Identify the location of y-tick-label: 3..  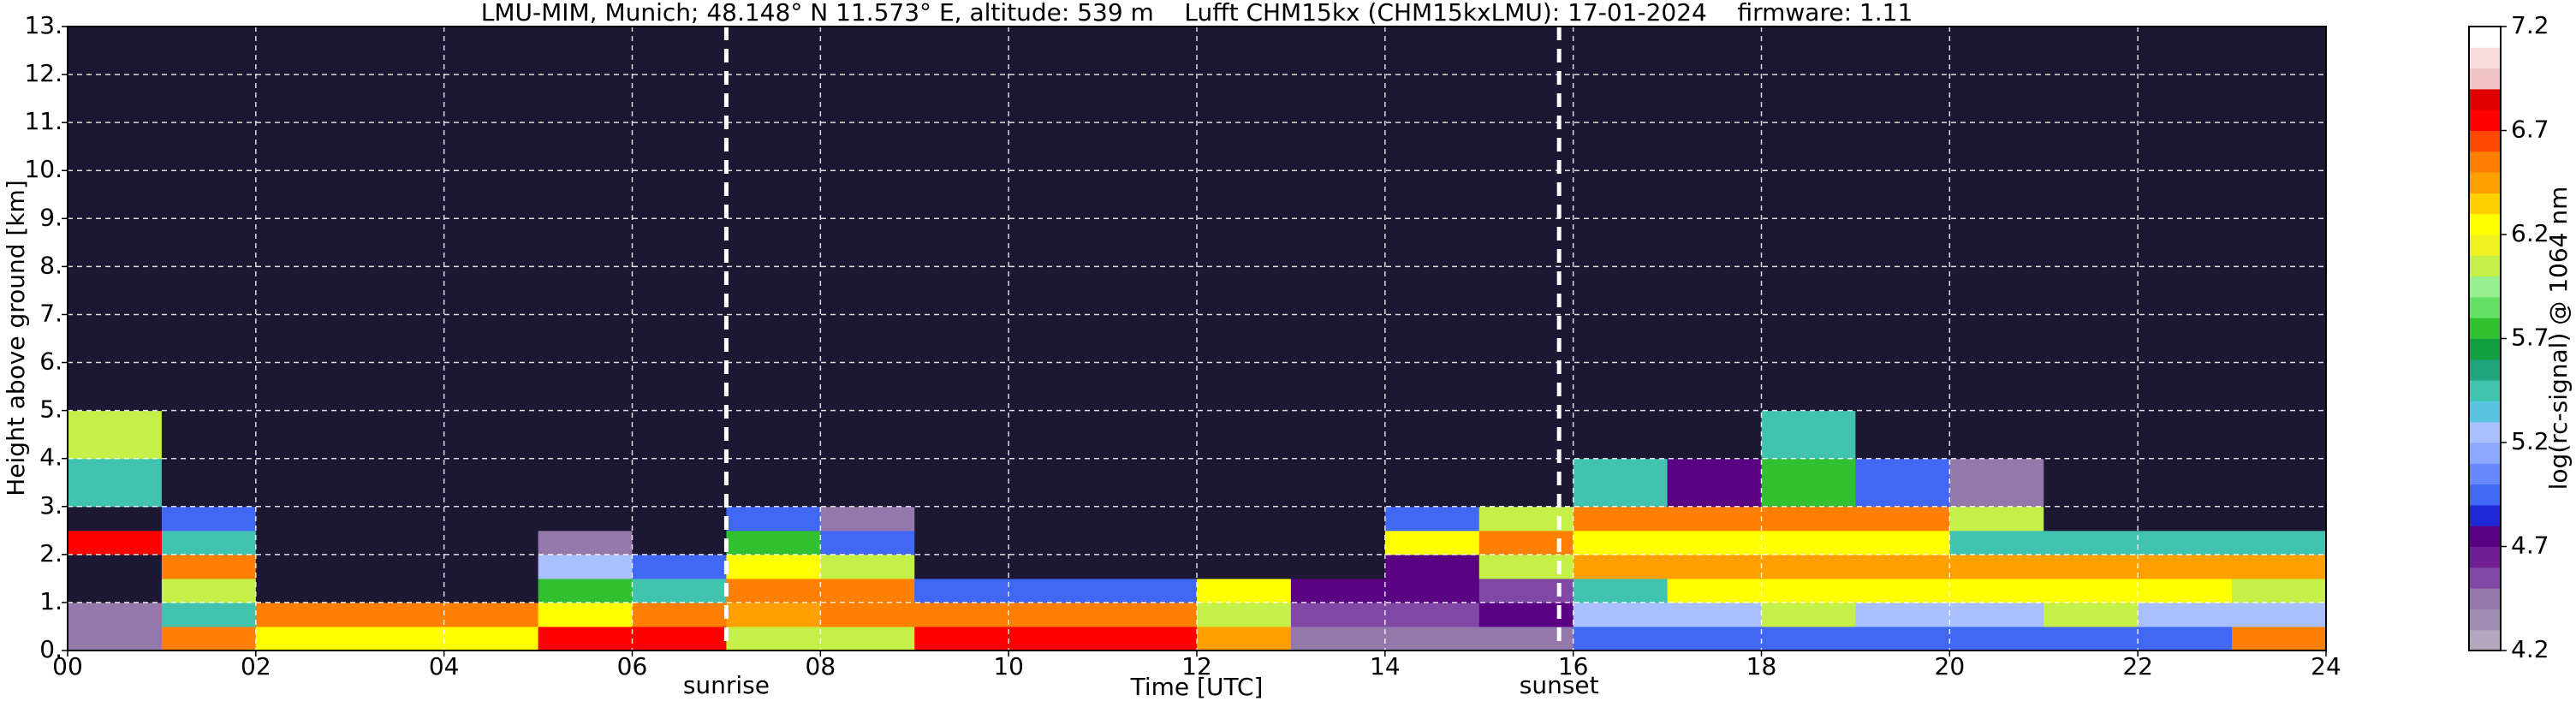
(50, 505).